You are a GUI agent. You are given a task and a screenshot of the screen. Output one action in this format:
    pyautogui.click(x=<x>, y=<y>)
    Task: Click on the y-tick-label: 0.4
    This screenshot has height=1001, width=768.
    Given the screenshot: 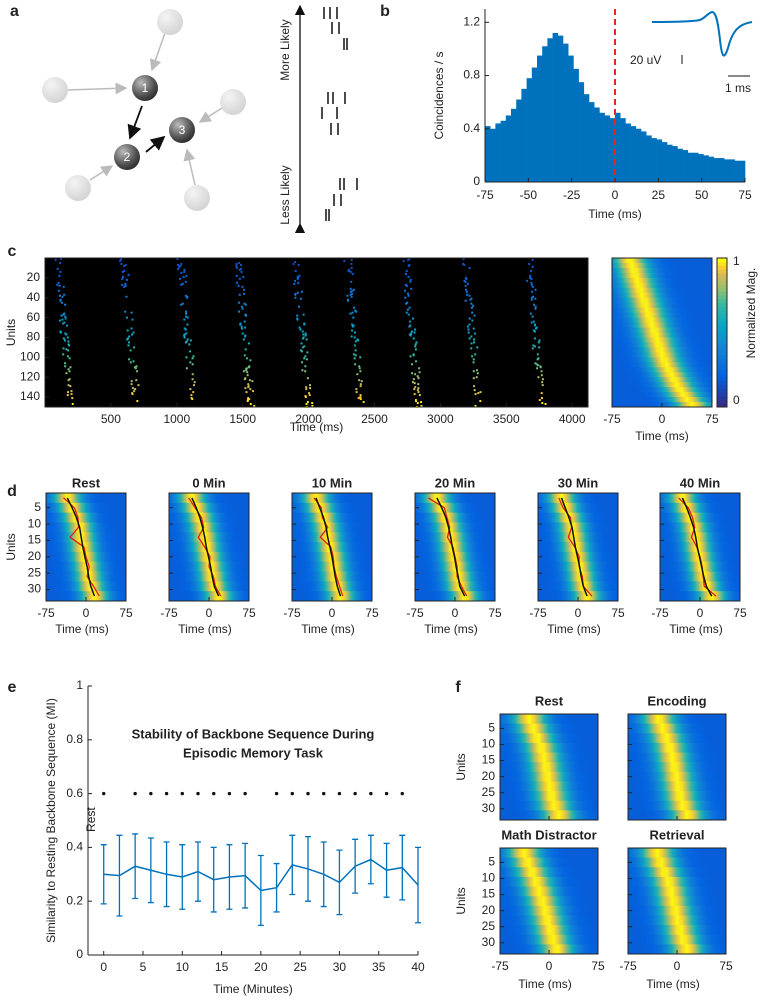 What is the action you would take?
    pyautogui.click(x=471, y=128)
    